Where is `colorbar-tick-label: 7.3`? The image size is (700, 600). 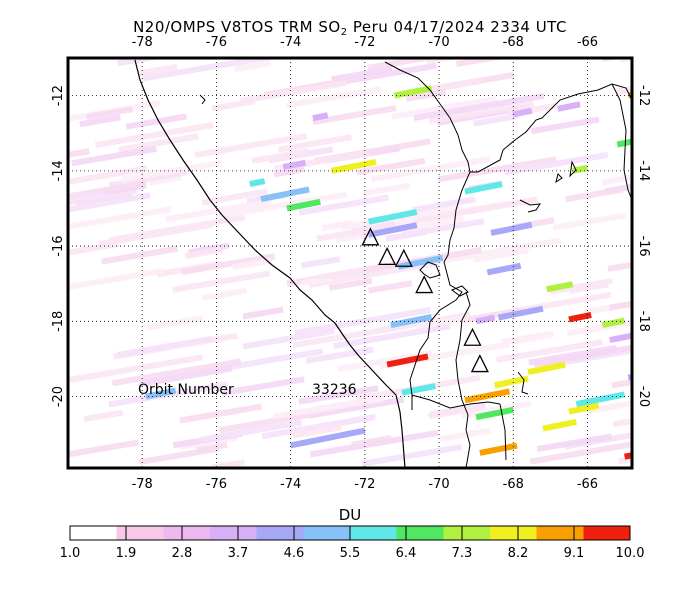 colorbar-tick-label: 7.3 is located at coordinates (462, 553).